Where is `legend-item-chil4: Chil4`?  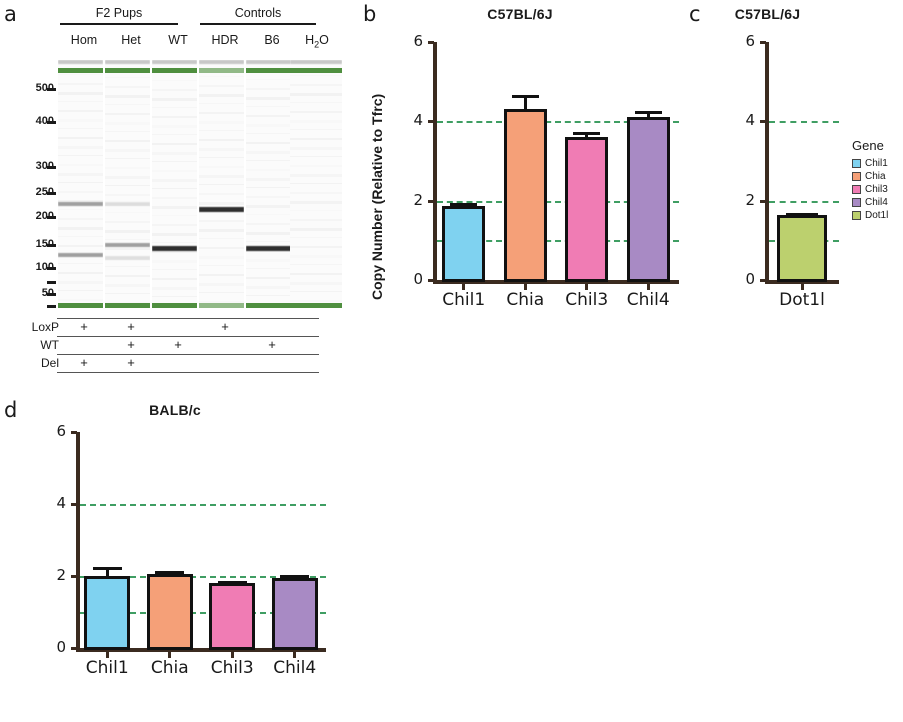 legend-item-chil4: Chil4 is located at coordinates (877, 202).